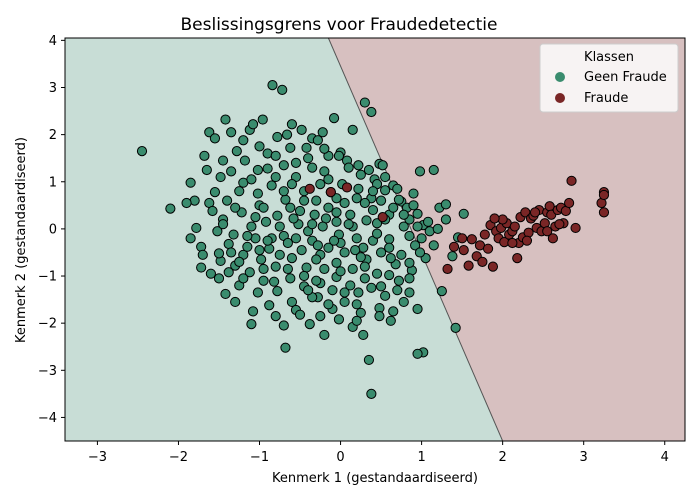 The image size is (700, 500). I want to click on x-tick-label: −2, so click(178, 457).